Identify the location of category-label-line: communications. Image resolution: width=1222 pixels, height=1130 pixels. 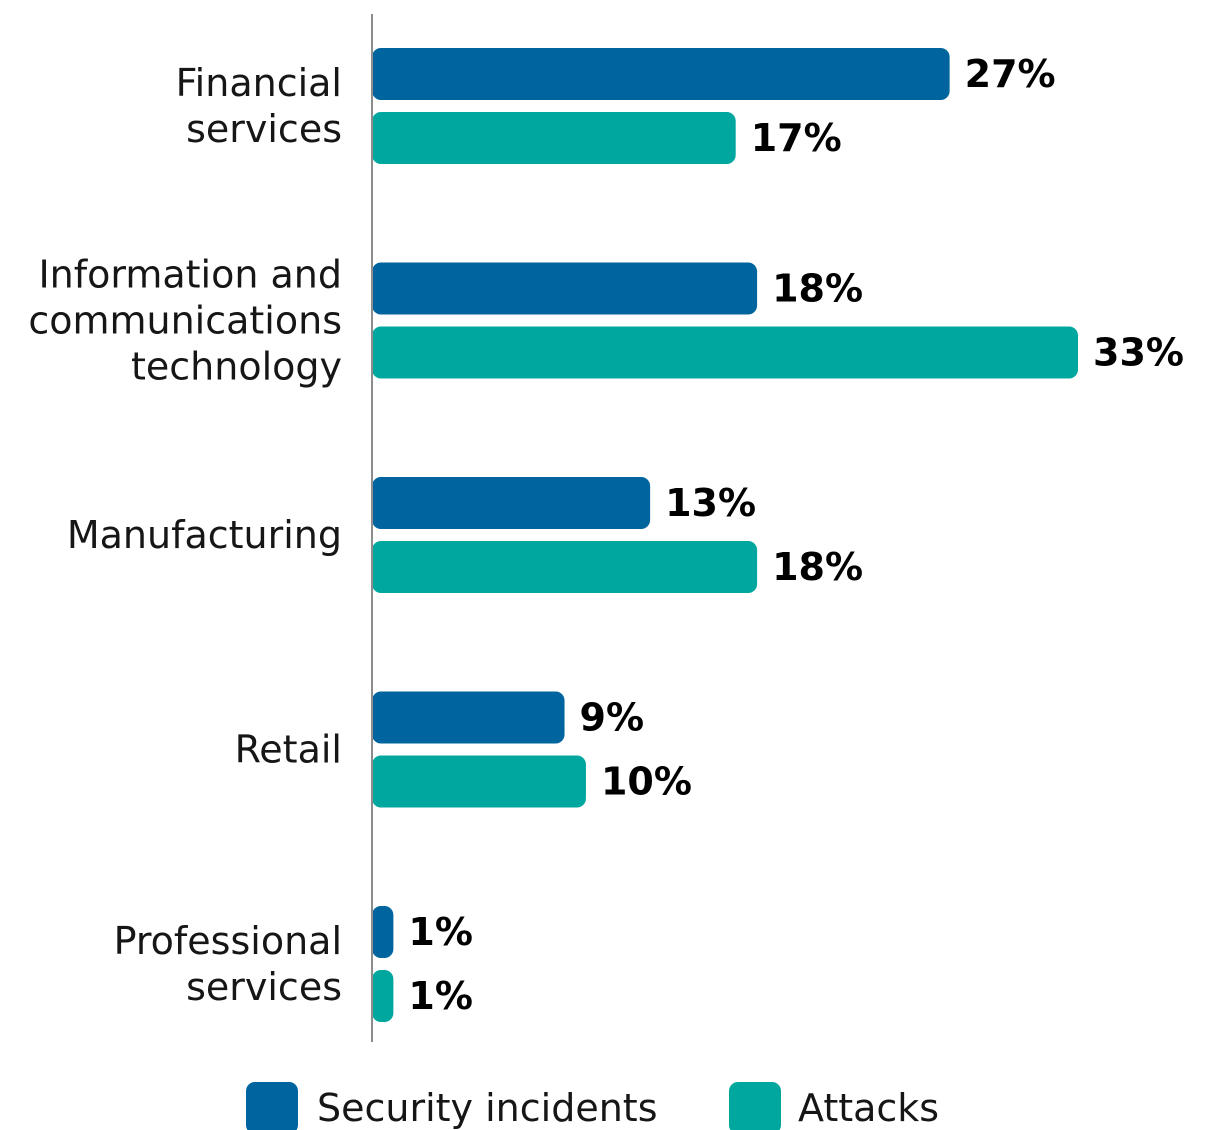
(185, 321).